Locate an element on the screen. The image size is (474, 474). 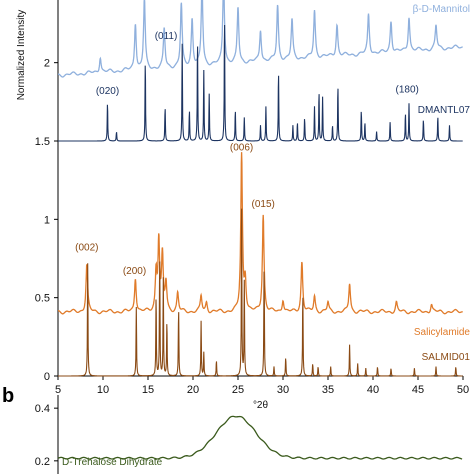
series-label: Salicylamide is located at coordinates (442, 332).